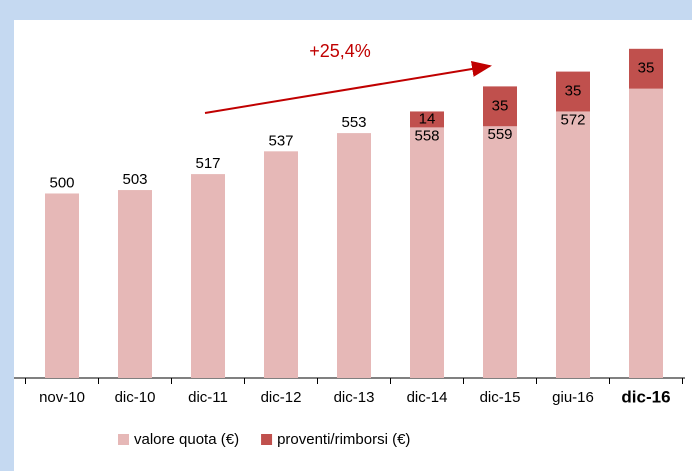 The width and height of the screenshot is (692, 471). Describe the element at coordinates (280, 140) in the screenshot. I see `data-label: 537` at that location.